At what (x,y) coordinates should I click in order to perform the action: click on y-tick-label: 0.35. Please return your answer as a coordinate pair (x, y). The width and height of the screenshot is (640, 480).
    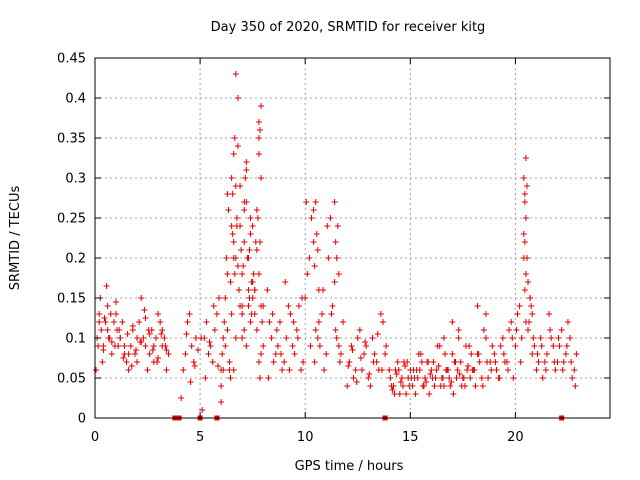
    Looking at the image, I should click on (71, 139).